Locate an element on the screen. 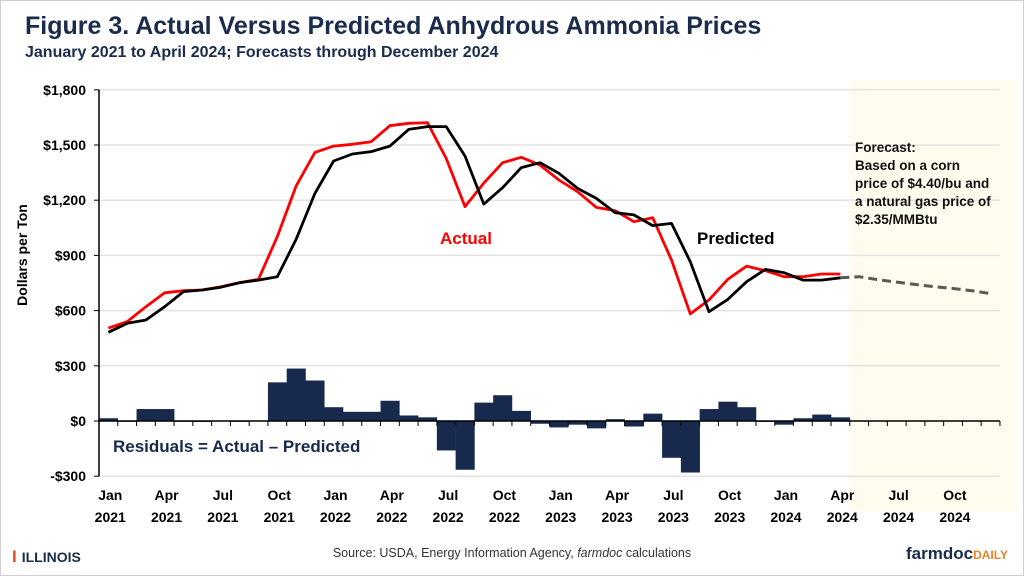 This screenshot has width=1024, height=576. y-tick-label: $600 is located at coordinates (70, 311).